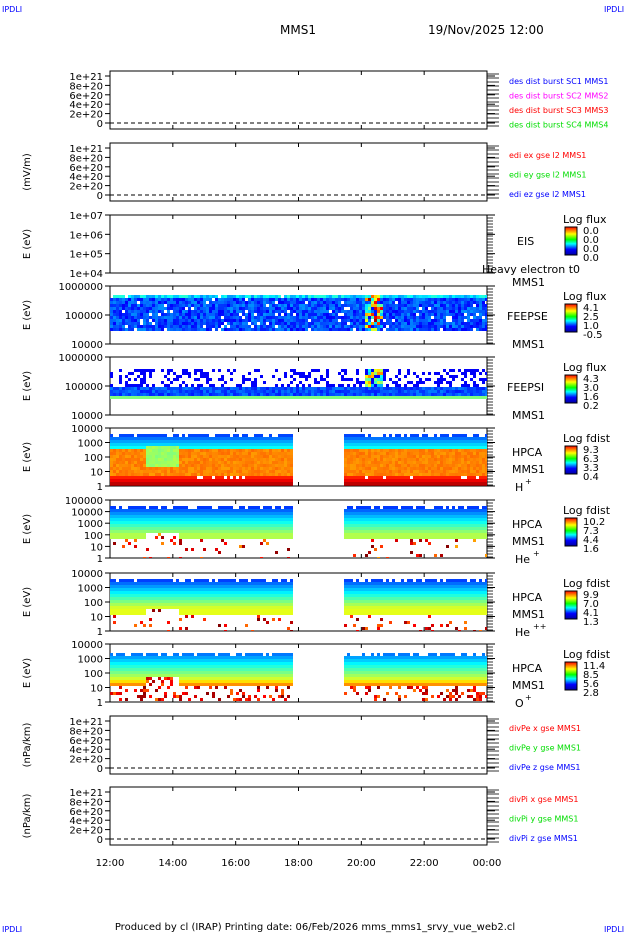 The image size is (630, 934). Describe the element at coordinates (86, 255) in the screenshot. I see `y-tick-label: 1e+05` at that location.